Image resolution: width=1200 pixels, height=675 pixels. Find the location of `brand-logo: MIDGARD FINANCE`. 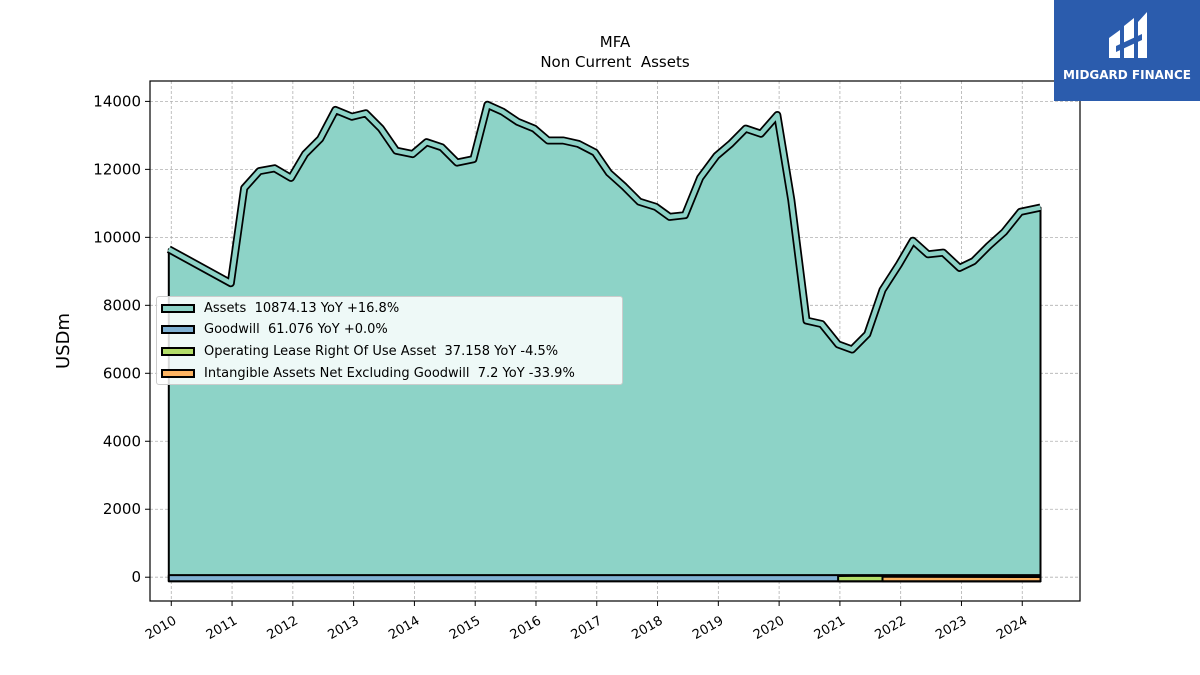

brand-logo: MIDGARD FINANCE is located at coordinates (1127, 50).